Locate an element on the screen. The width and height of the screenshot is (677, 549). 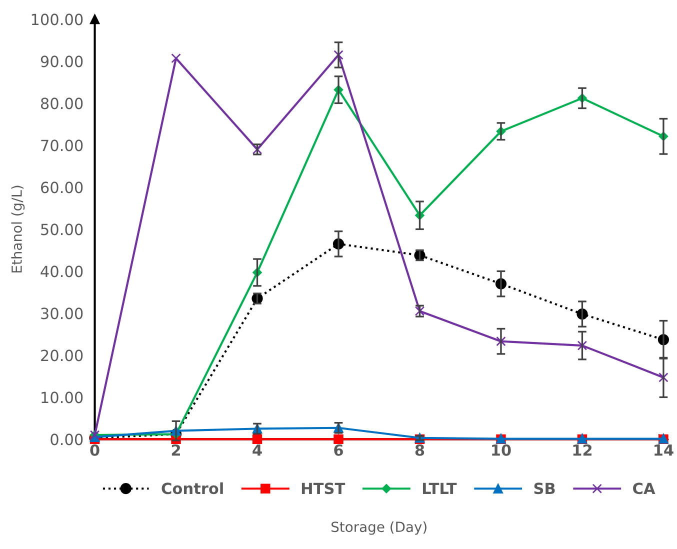
y-tick-label: 90.00 is located at coordinates (61, 62).